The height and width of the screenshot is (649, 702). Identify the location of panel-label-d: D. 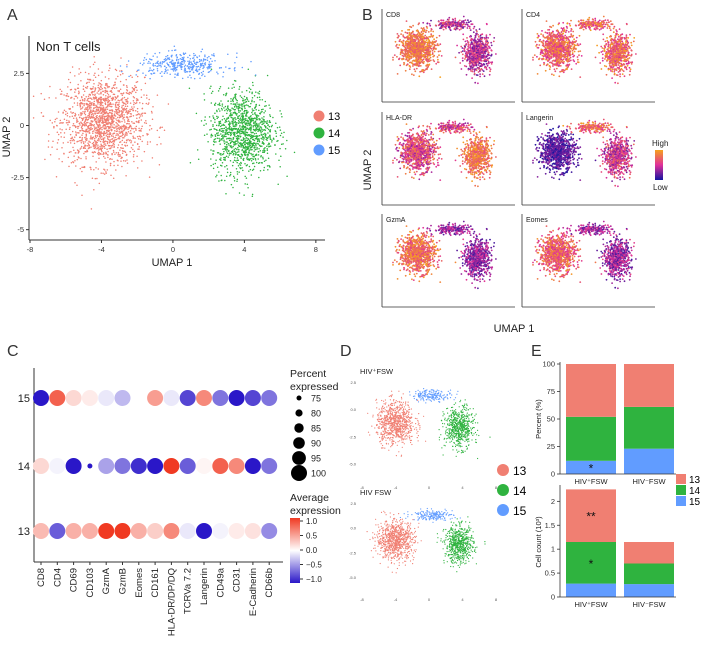
(346, 351).